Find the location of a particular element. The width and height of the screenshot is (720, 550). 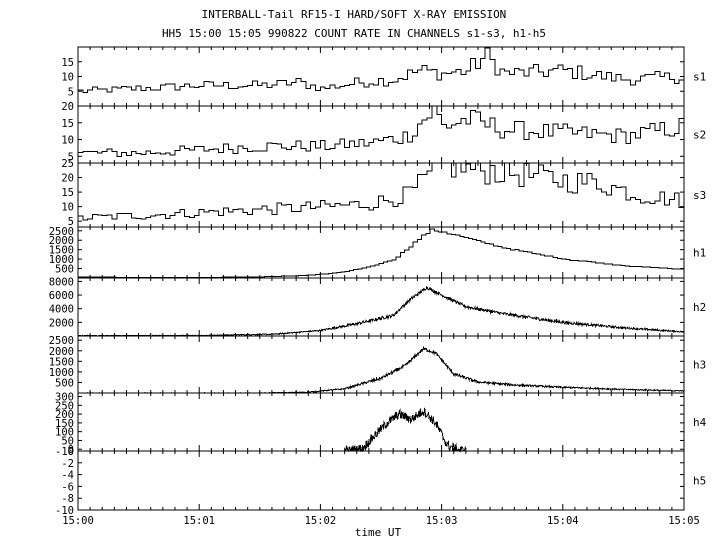

panel-s3: 5 10 15 20 25 s3 is located at coordinates (383, 193).